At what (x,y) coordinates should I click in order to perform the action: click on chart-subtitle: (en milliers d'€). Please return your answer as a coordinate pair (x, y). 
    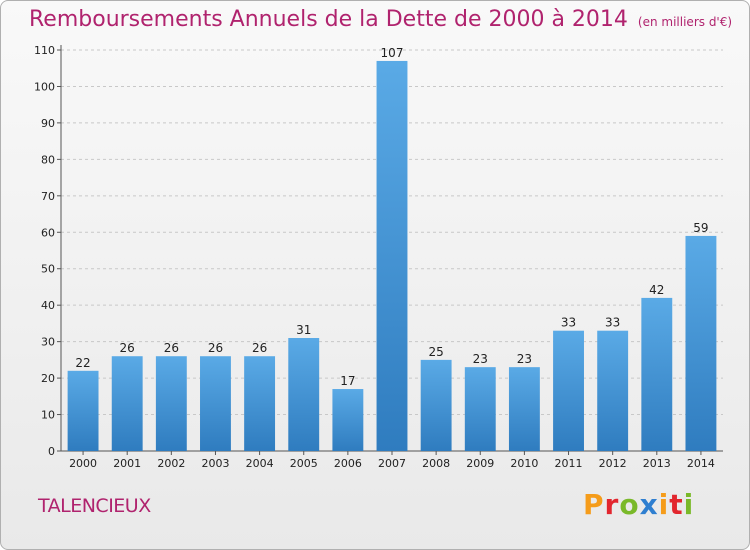
    Looking at the image, I should click on (685, 22).